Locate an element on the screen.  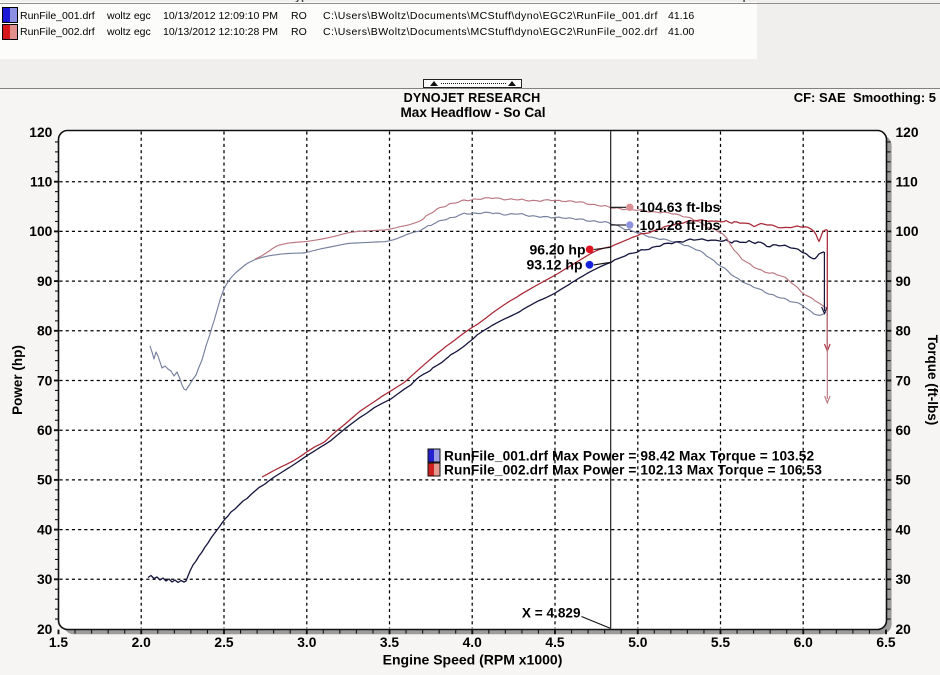
svg-text: 104.63 ft-lbs is located at coordinates (680, 207).